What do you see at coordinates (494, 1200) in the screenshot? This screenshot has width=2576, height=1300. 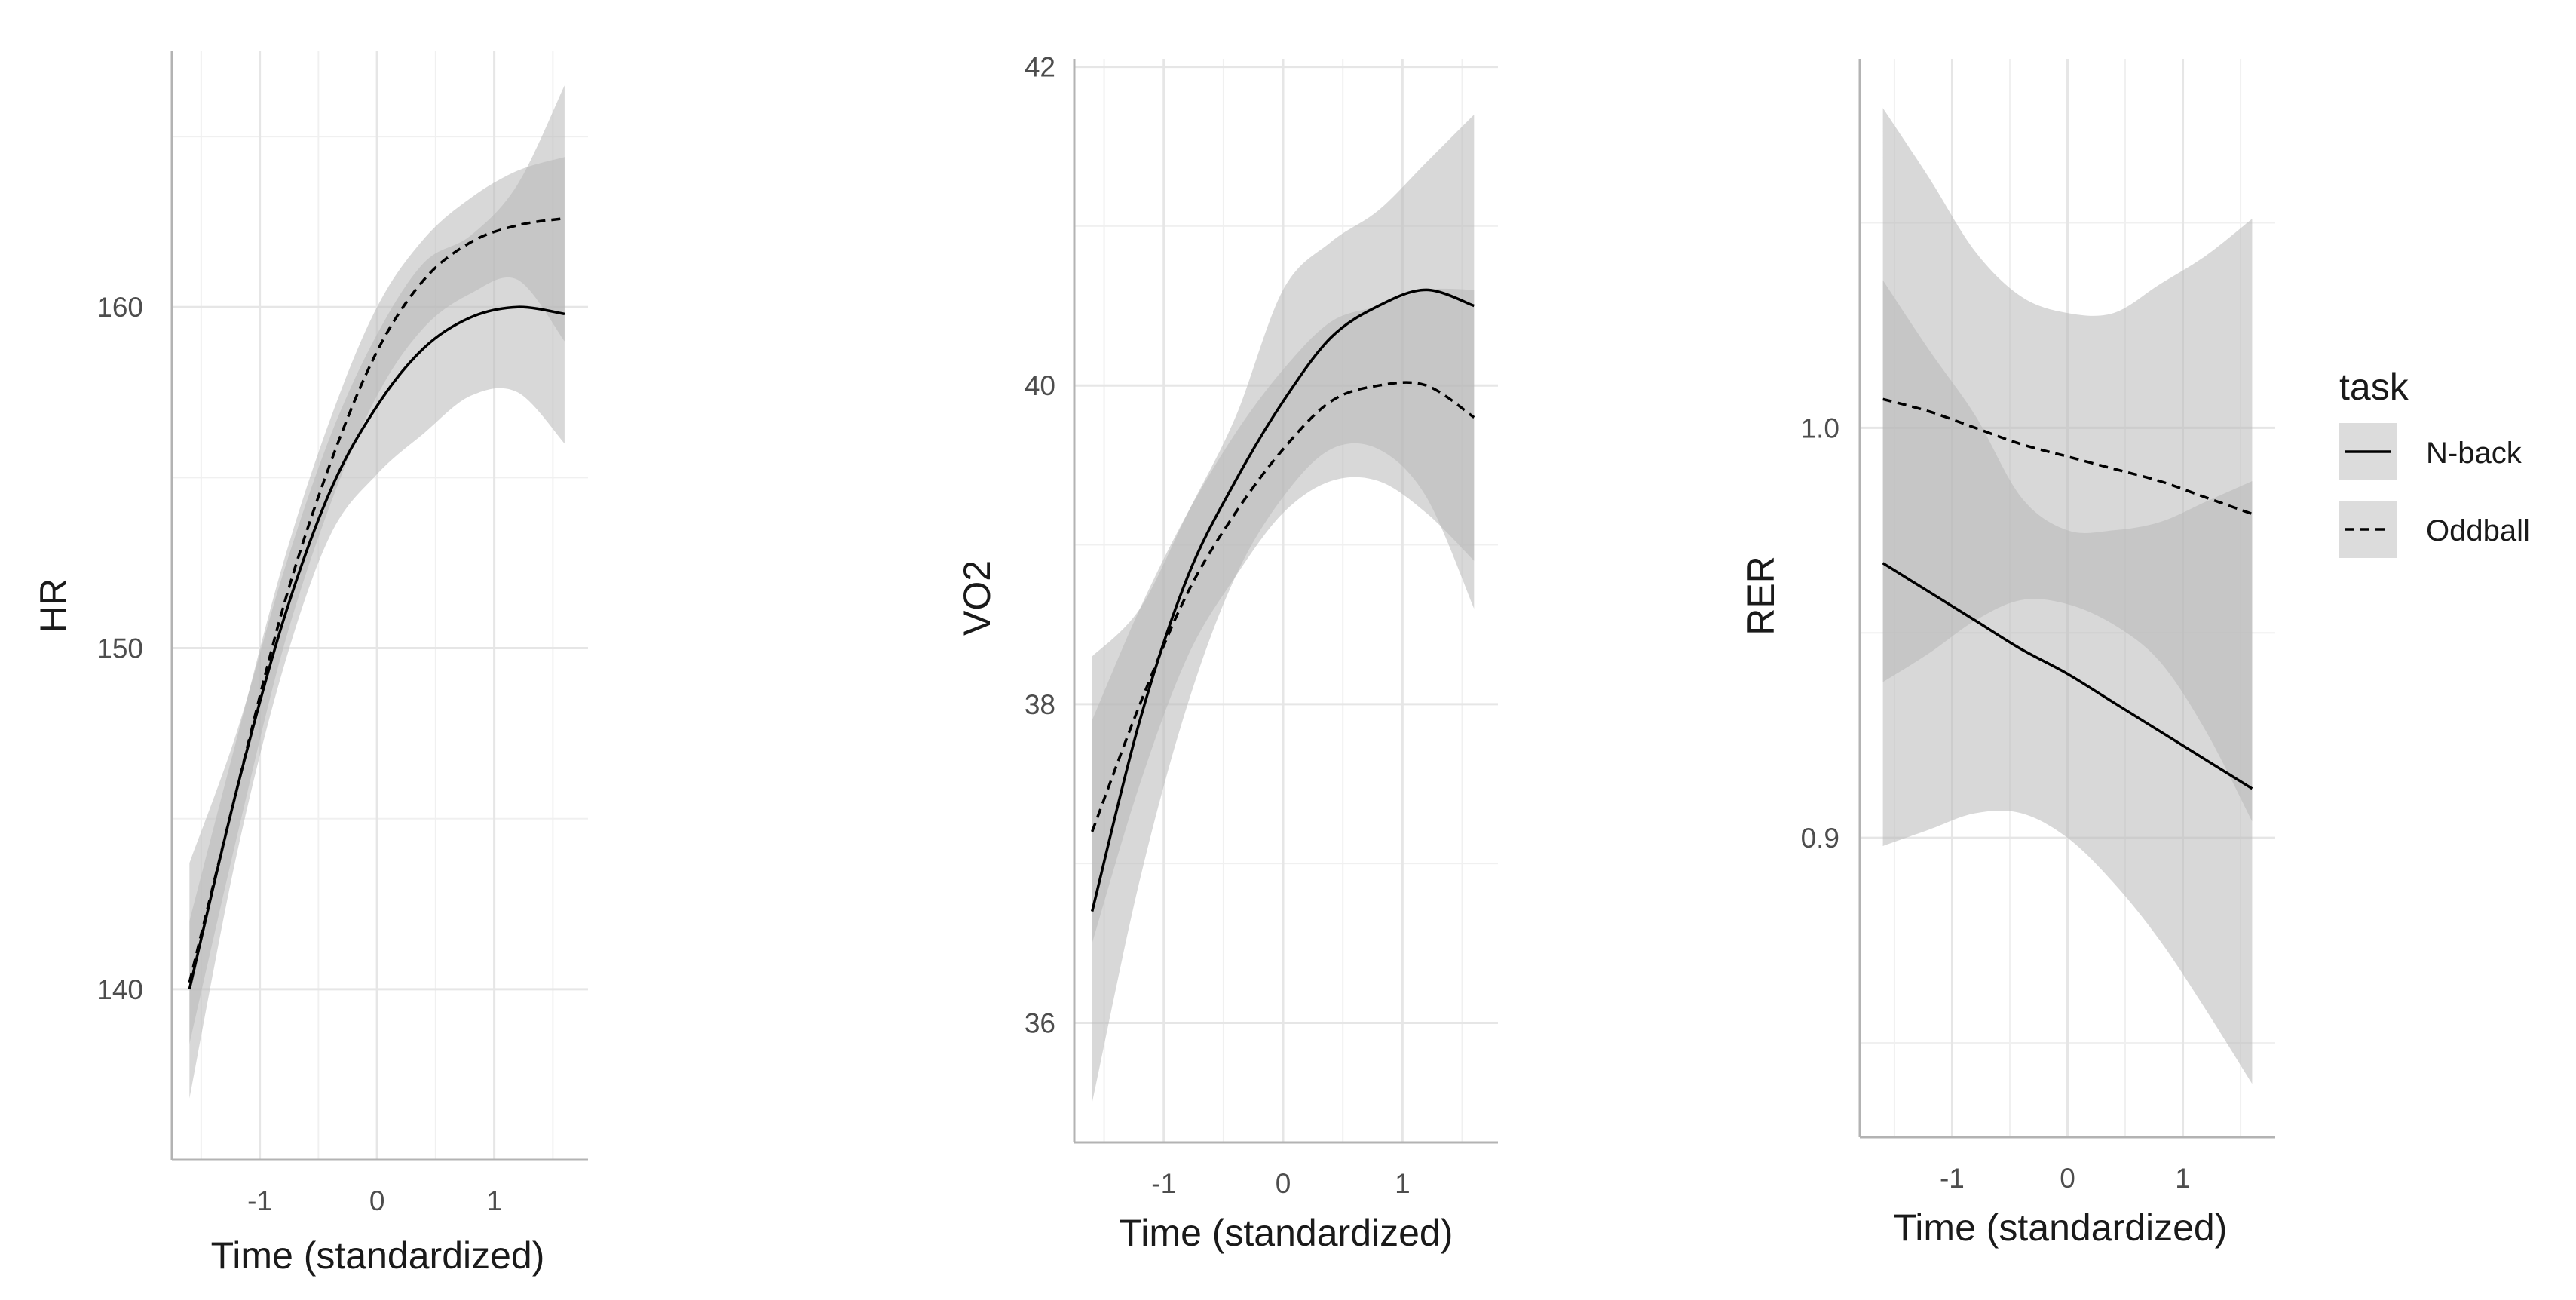 I see `hr-x-tick-label: 1` at bounding box center [494, 1200].